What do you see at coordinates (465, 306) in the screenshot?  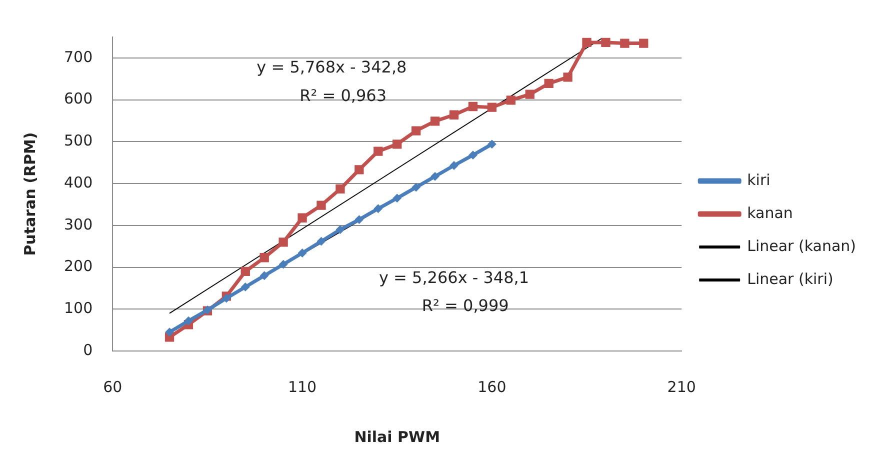 I see `annotation: R² = 0,999` at bounding box center [465, 306].